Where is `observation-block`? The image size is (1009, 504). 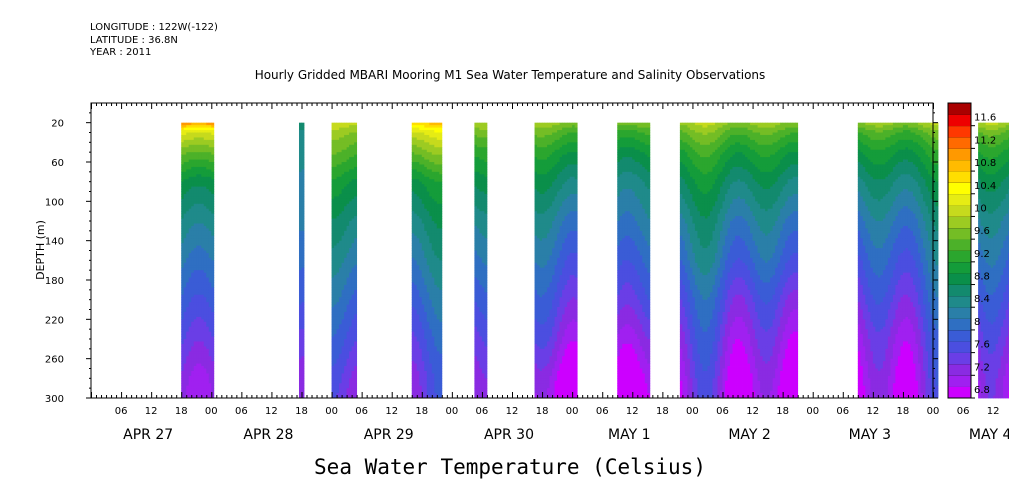
observation-block is located at coordinates (198, 260).